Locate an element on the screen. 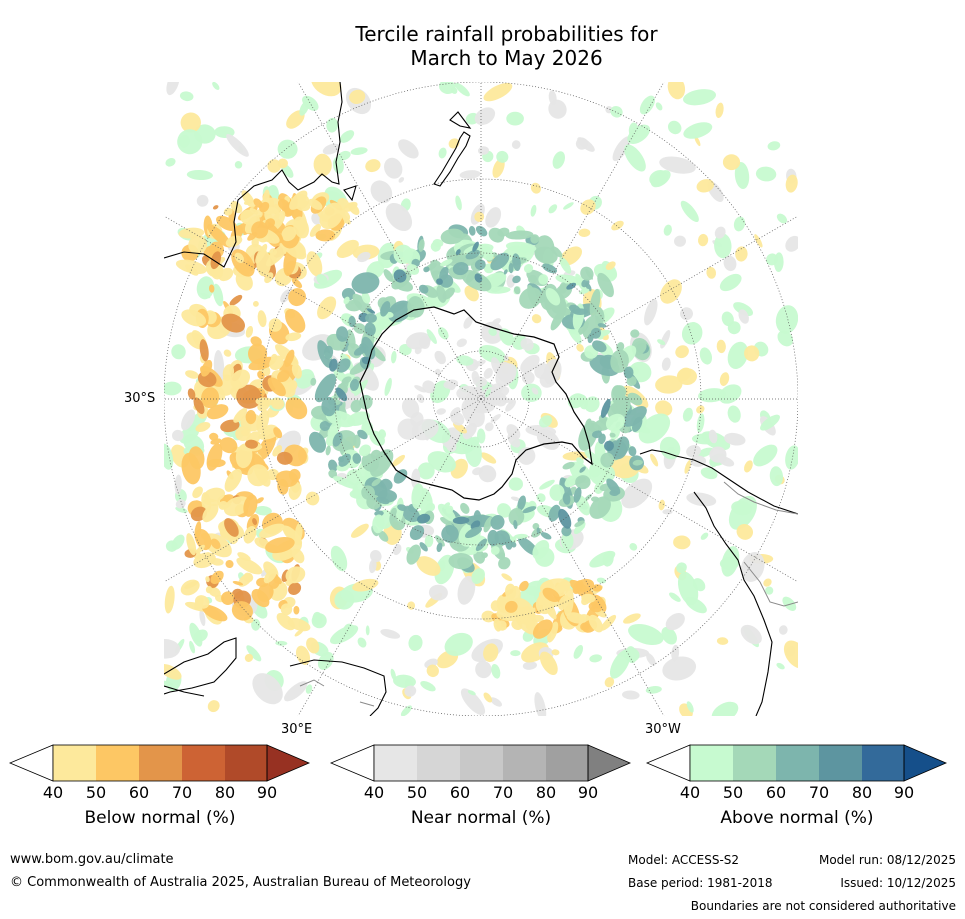 This screenshot has height=919, width=965. label-30s: 30°S is located at coordinates (140, 398).